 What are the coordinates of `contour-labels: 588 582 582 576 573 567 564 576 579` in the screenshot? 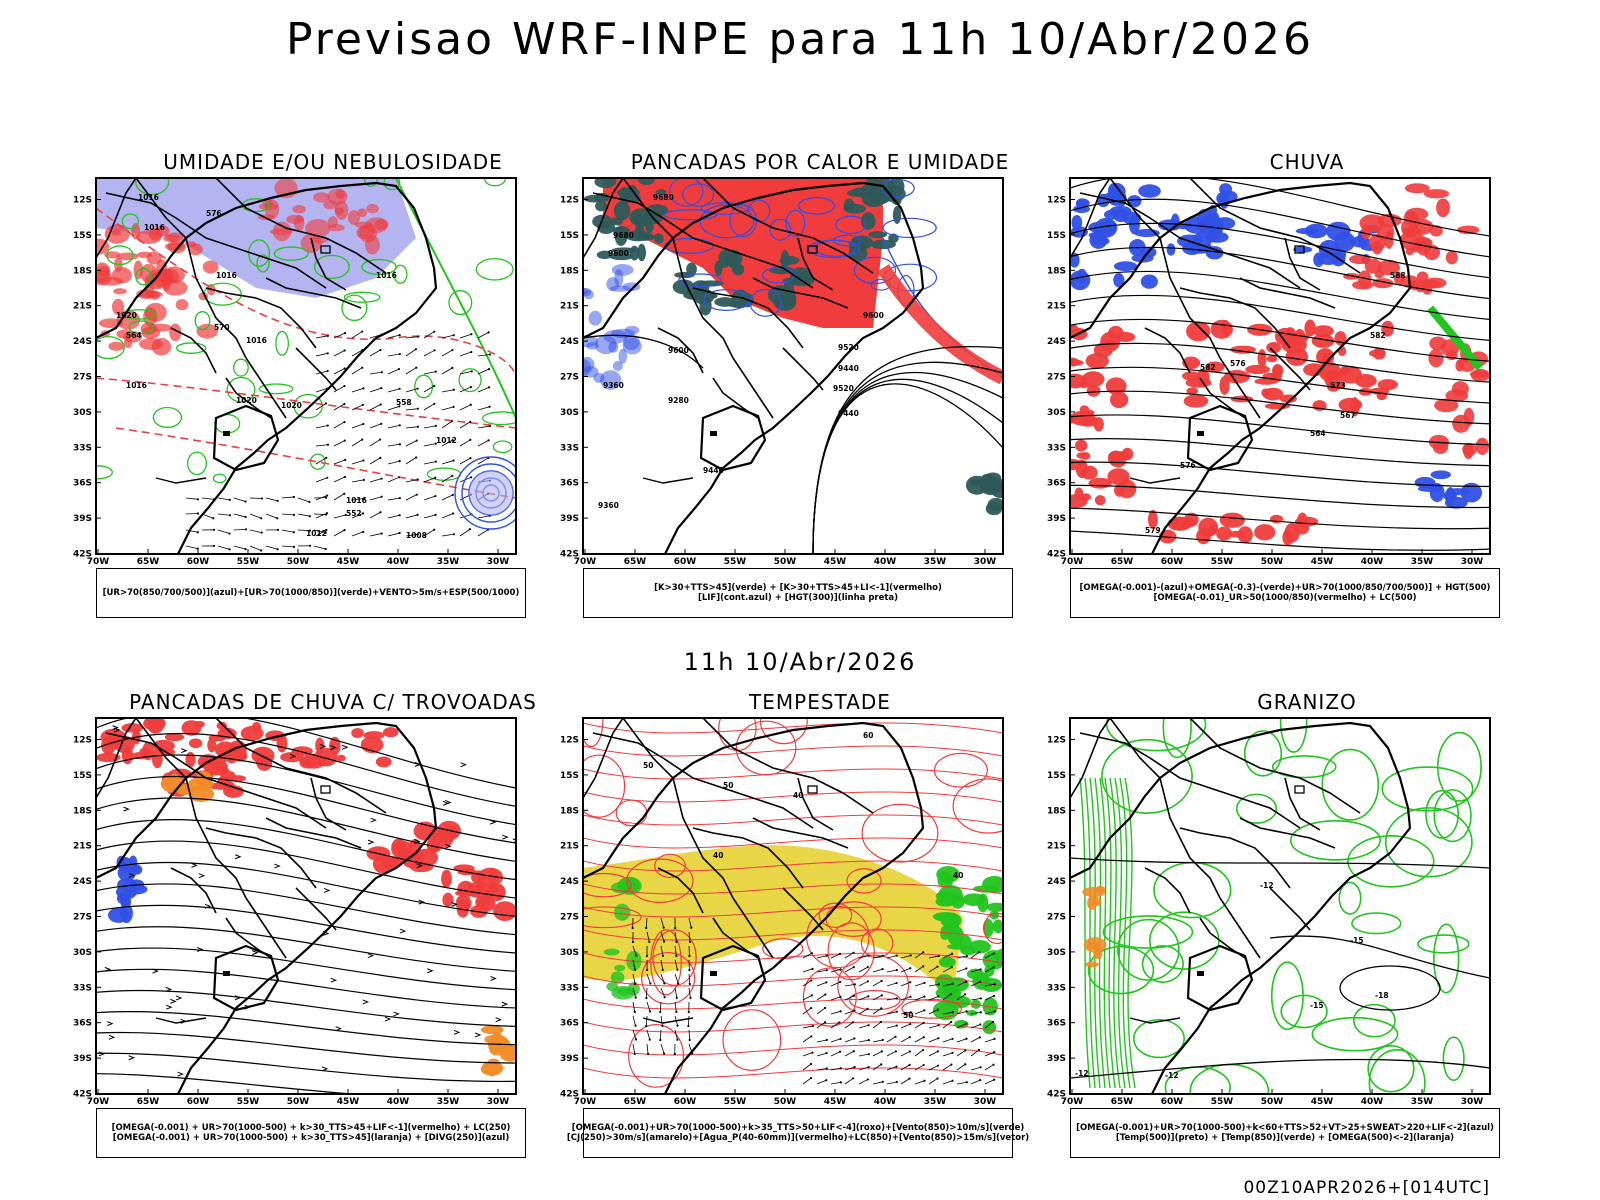 It's located at (1275, 403).